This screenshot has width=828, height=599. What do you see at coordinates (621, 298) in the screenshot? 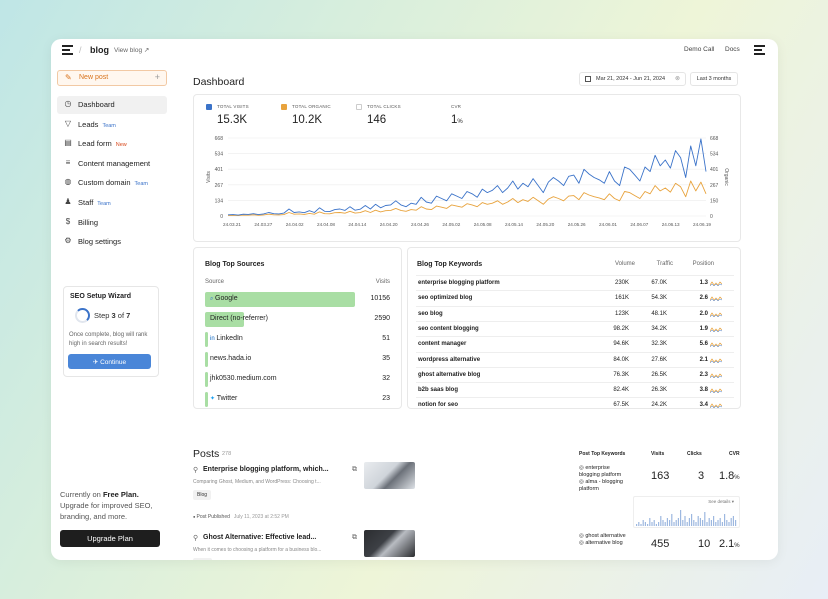
I see `keyword-volume: 161K` at bounding box center [621, 298].